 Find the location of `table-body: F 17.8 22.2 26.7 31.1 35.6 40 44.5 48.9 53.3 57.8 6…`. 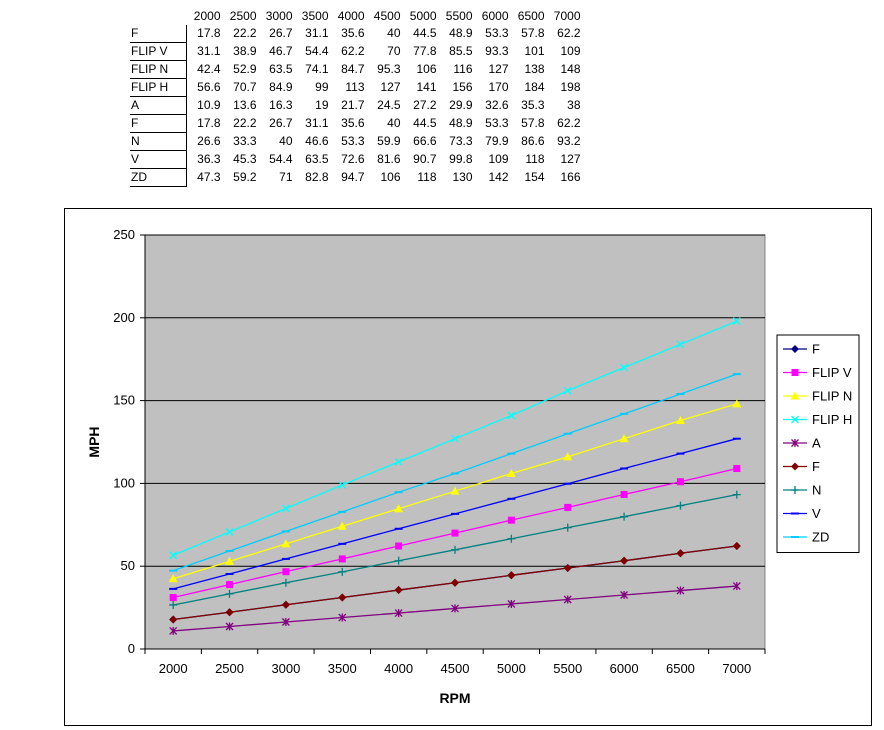

table-body: F 17.8 22.2 26.7 31.1 35.6 40 44.5 48.9 53.3 57.8 6… is located at coordinates (356, 106).